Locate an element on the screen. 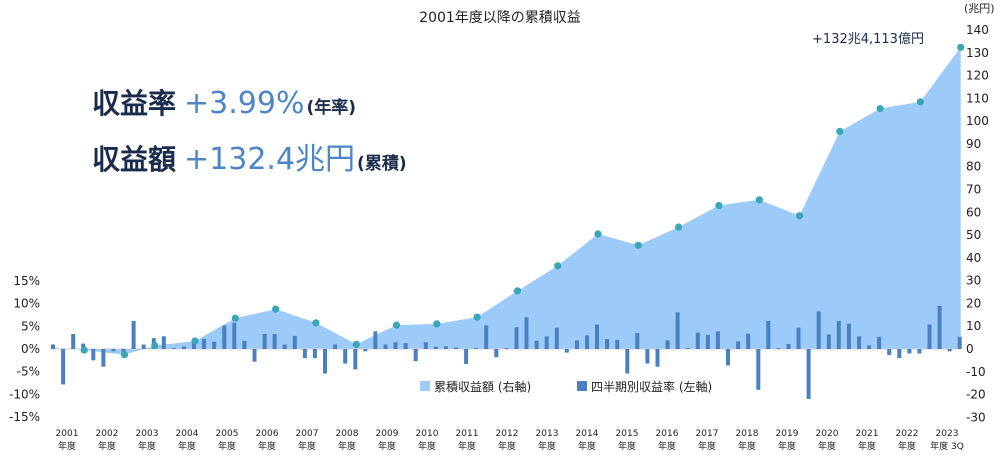 This screenshot has height=460, width=1000. right-axis-tick-label: 10 is located at coordinates (973, 326).